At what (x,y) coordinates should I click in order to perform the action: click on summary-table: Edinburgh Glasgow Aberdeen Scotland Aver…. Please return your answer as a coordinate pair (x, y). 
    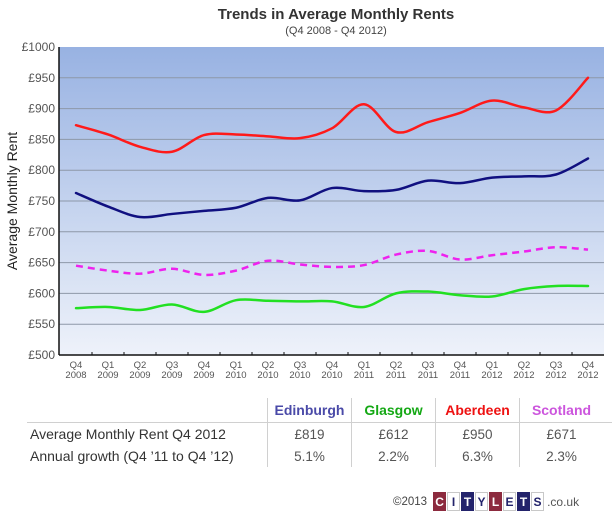
    Looking at the image, I should click on (317, 432).